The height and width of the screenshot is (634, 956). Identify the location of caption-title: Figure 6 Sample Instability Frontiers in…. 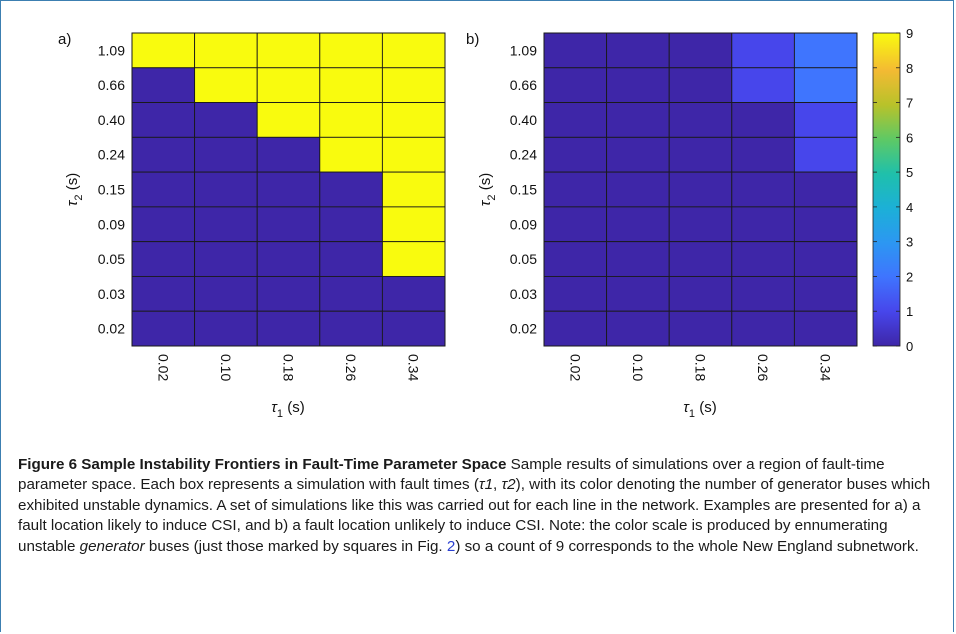
(262, 464).